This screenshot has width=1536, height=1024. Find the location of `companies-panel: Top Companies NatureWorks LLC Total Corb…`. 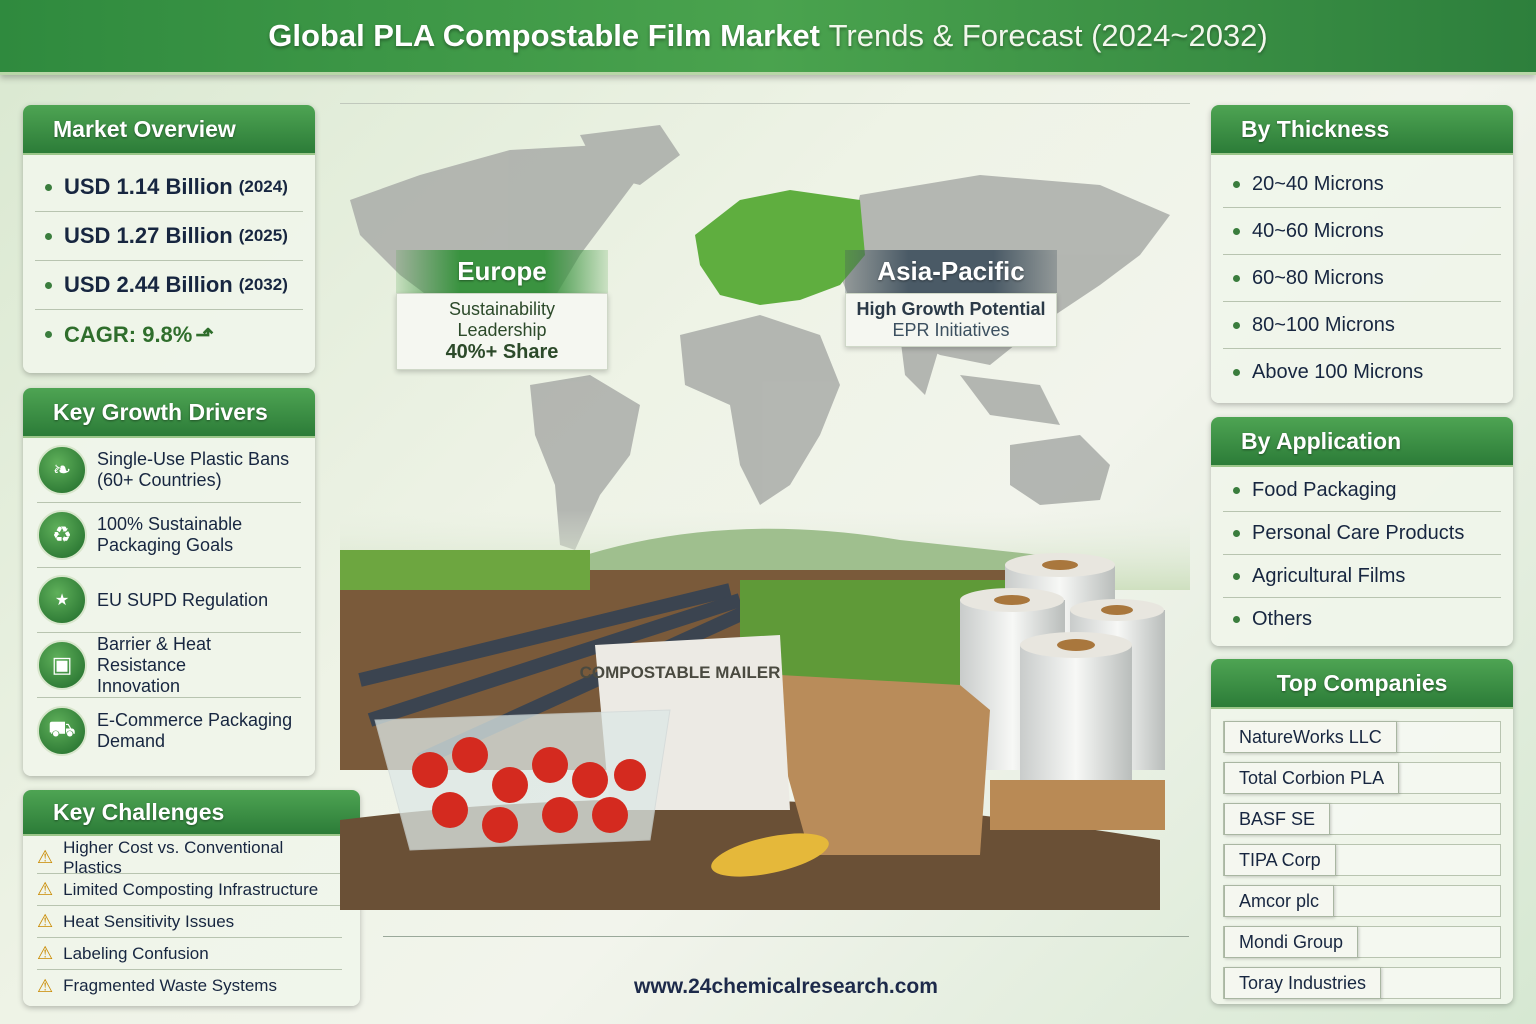

companies-panel: Top Companies NatureWorks LLC Total Corb… is located at coordinates (1362, 831).